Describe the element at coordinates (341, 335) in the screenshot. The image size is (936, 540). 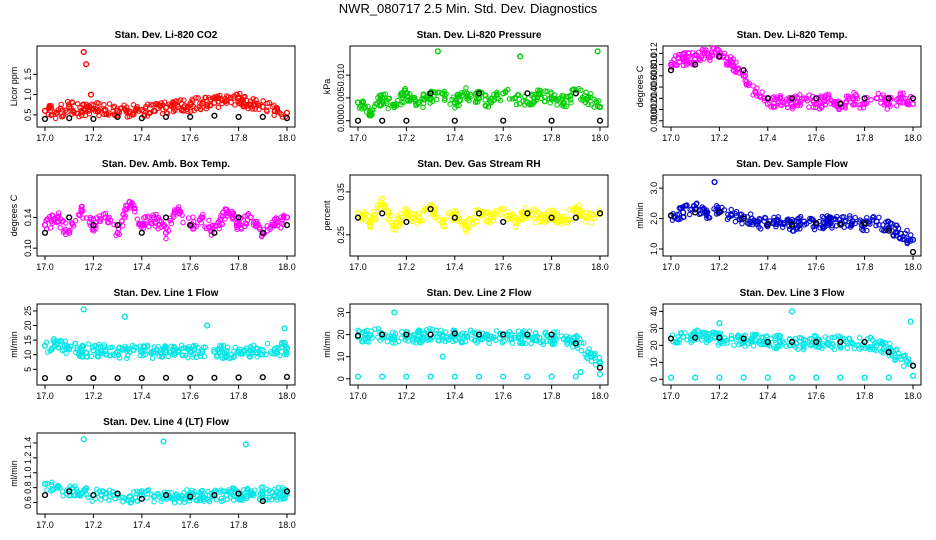
I see `y-tick-label: 20` at that location.